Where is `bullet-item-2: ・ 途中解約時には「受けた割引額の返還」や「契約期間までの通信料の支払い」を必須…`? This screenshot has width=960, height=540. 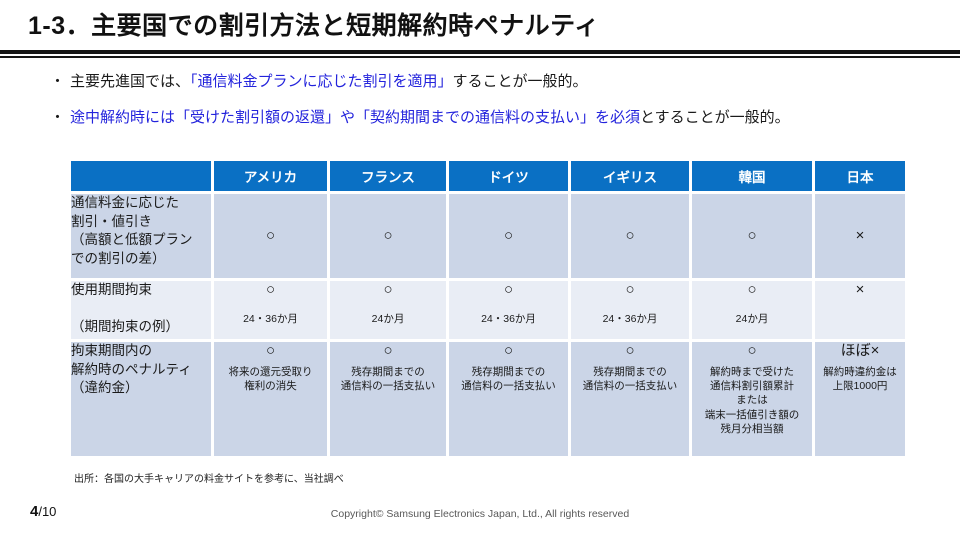
bullet-item-2: ・ 途中解約時には「受けた割引額の返還」や「契約期間までの通信料の支払い」を必須… is located at coordinates (496, 118).